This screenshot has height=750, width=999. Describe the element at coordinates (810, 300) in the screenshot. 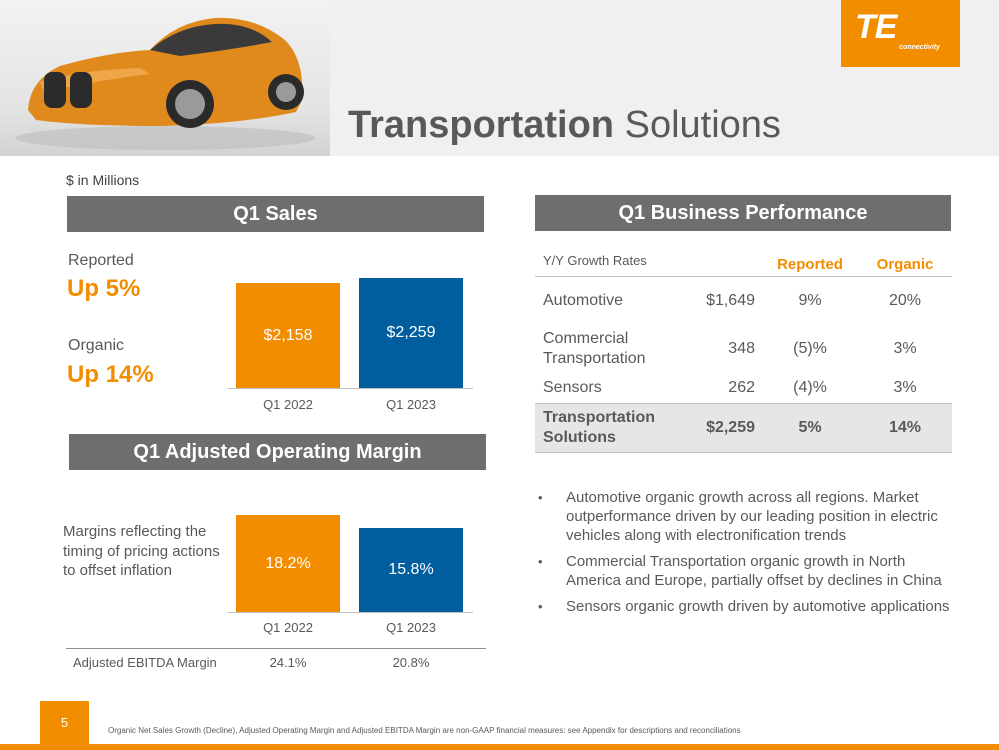

I see `row-automotive-reported: 9%` at that location.